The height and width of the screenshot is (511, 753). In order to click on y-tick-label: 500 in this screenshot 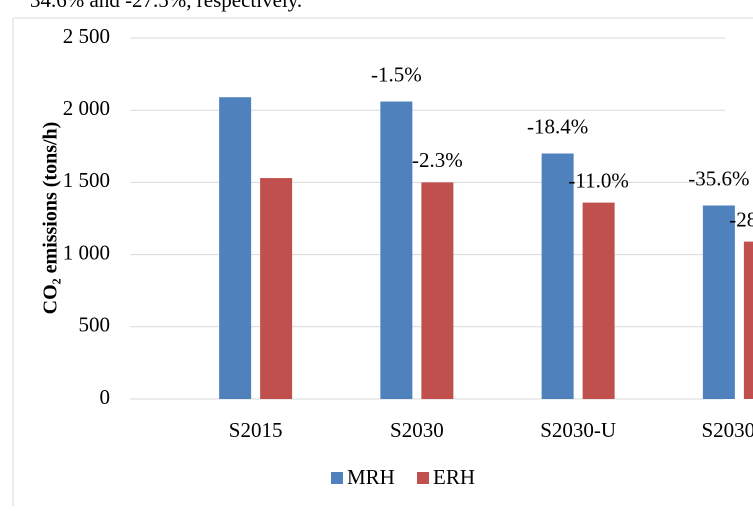, I will do `click(95, 325)`.